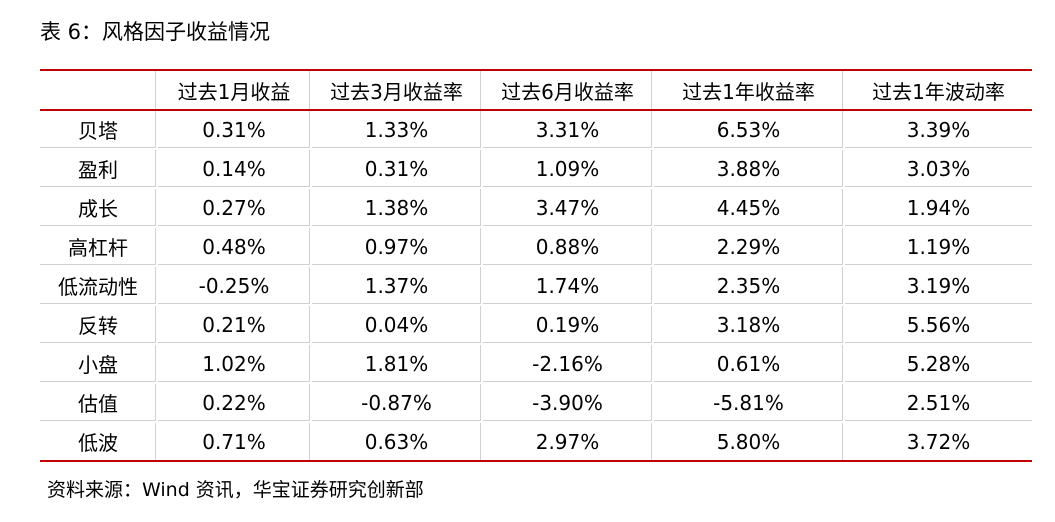 Image resolution: width=1055 pixels, height=522 pixels. I want to click on source-note: 资料来源：Wind 资讯，华宝证券研究创新部, so click(235, 490).